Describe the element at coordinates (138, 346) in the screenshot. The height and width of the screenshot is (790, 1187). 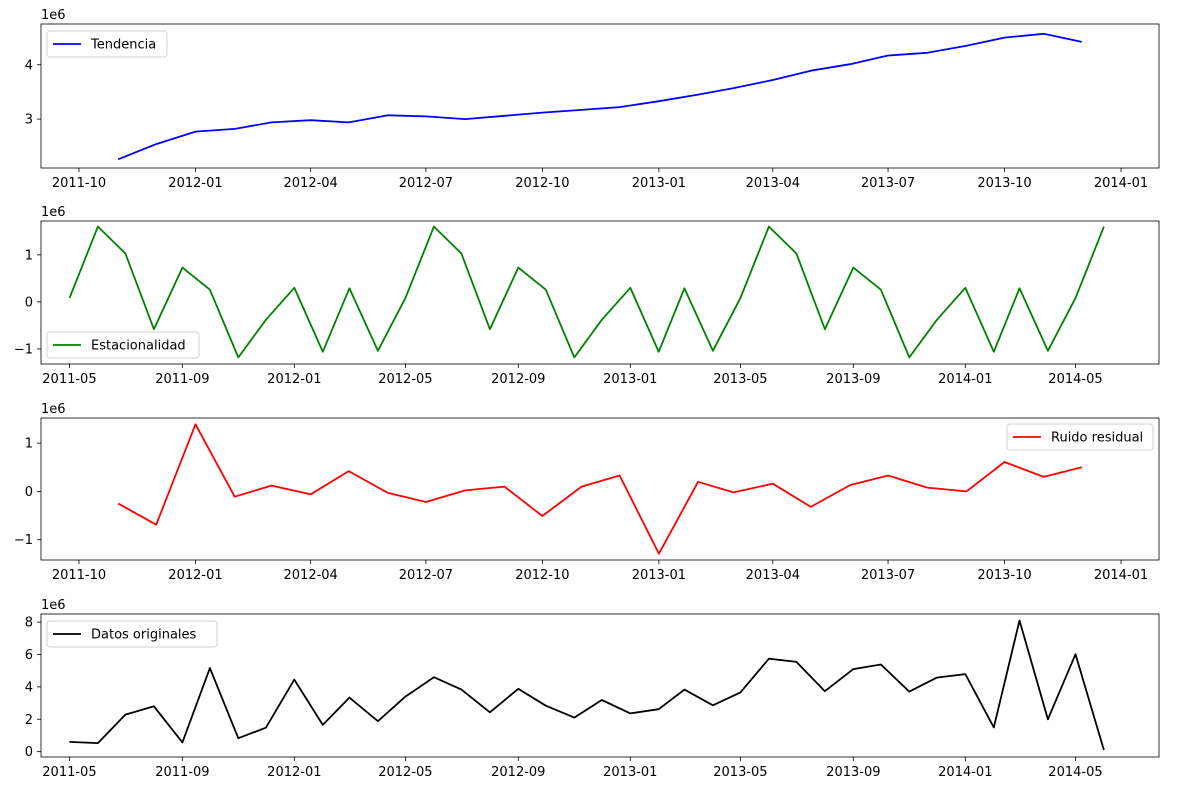
I see `subplot-2-legend-label: Estacionalidad` at that location.